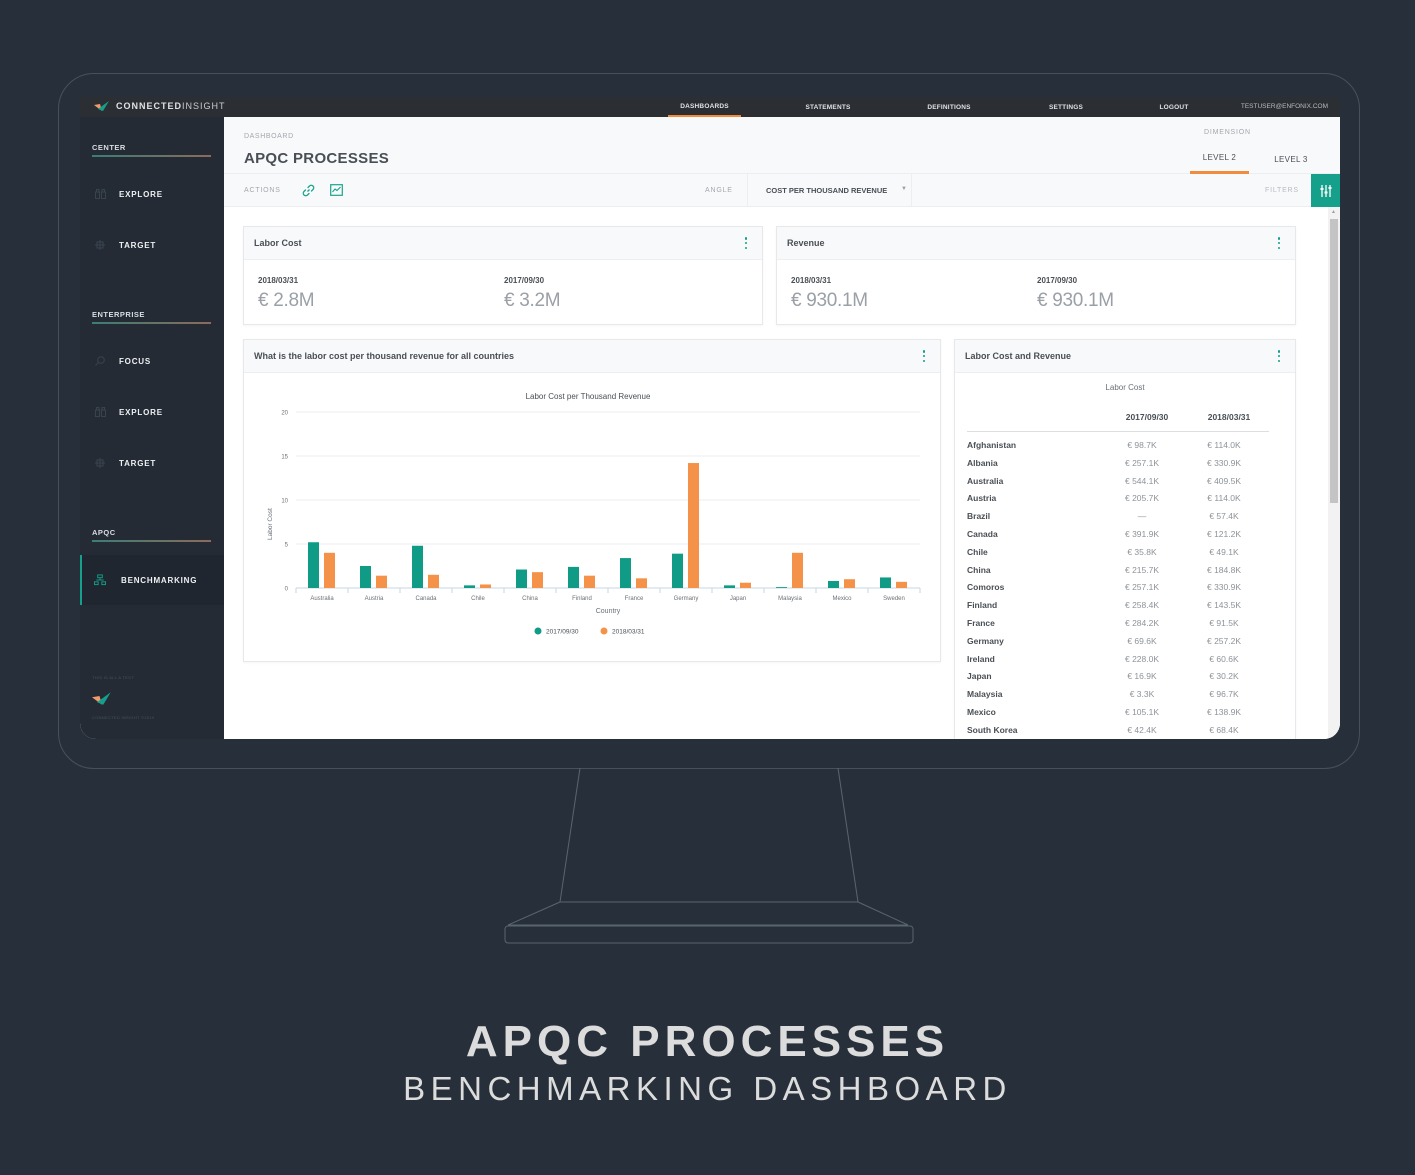 The height and width of the screenshot is (1175, 1415). I want to click on bar-2018-03-31-austria, so click(381, 581).